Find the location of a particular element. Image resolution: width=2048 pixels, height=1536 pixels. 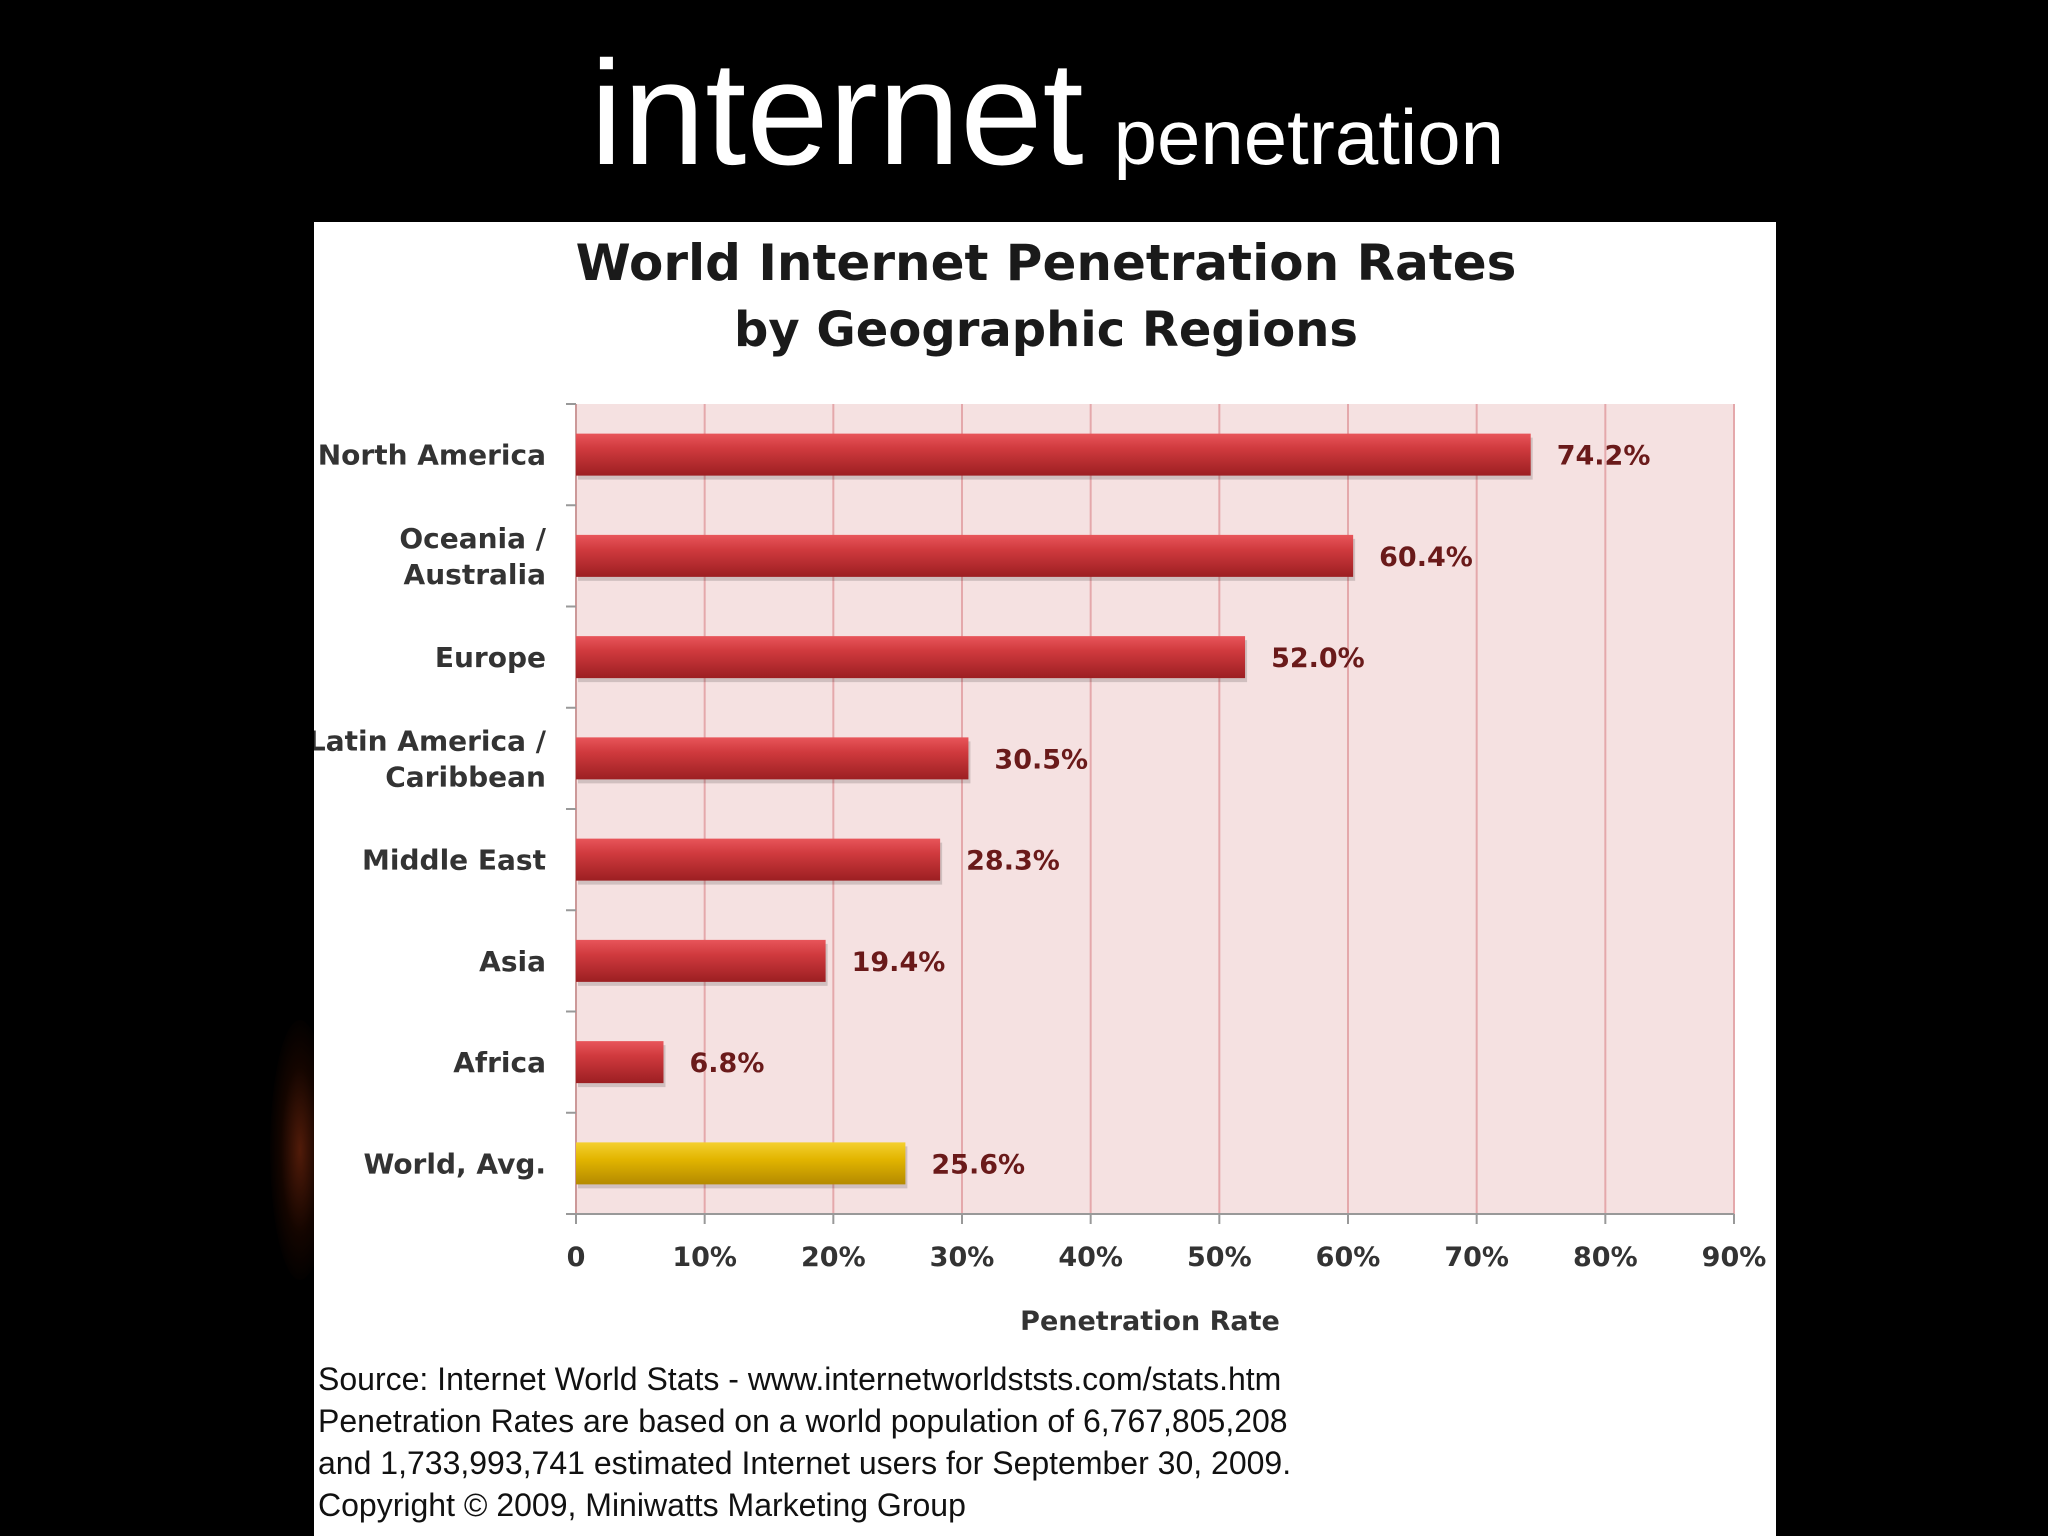

x-tick-label: 50% is located at coordinates (1219, 1257).